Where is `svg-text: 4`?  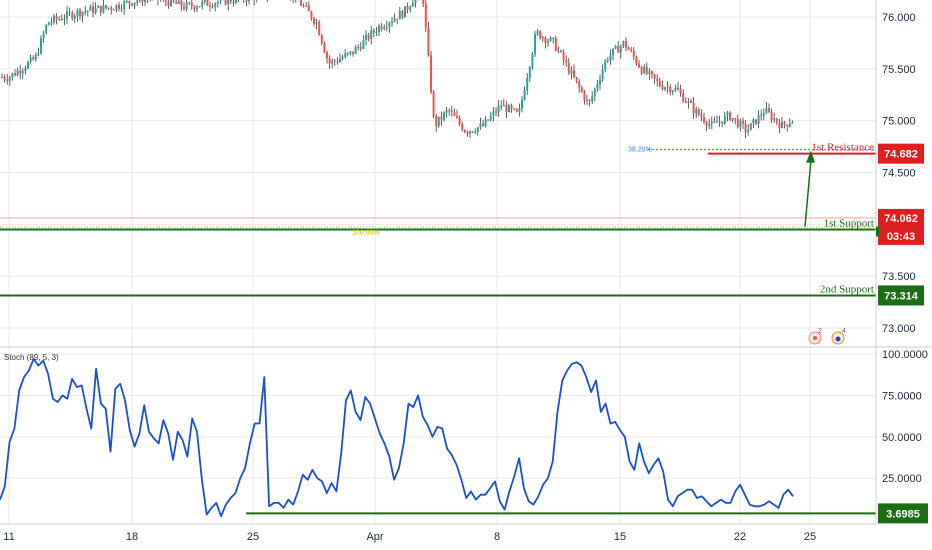 svg-text: 4 is located at coordinates (844, 331).